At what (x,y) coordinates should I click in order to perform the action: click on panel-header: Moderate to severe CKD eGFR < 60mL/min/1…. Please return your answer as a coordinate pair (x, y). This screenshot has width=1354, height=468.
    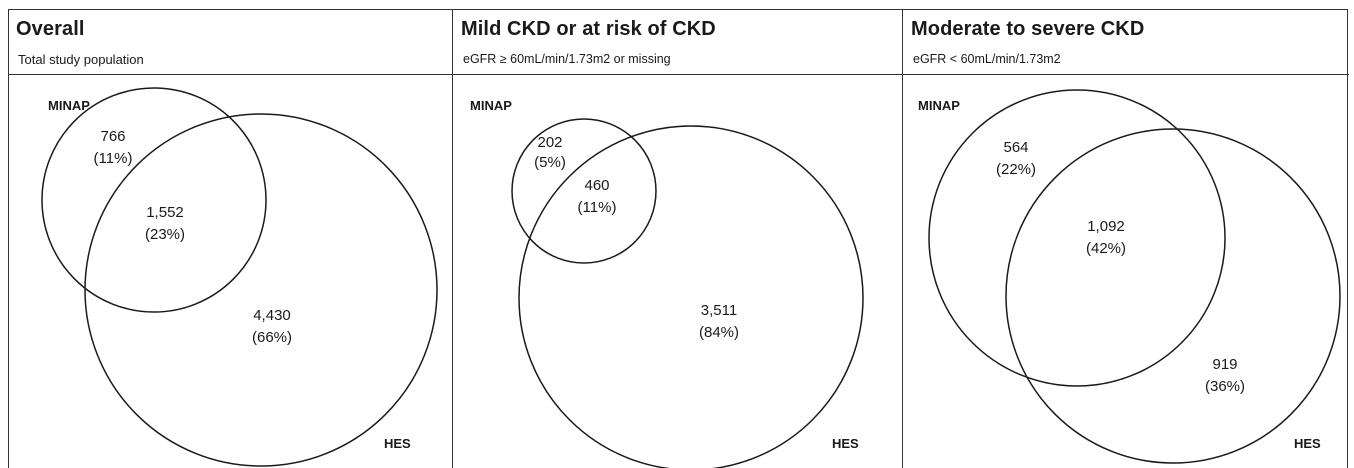
    Looking at the image, I should click on (1126, 42).